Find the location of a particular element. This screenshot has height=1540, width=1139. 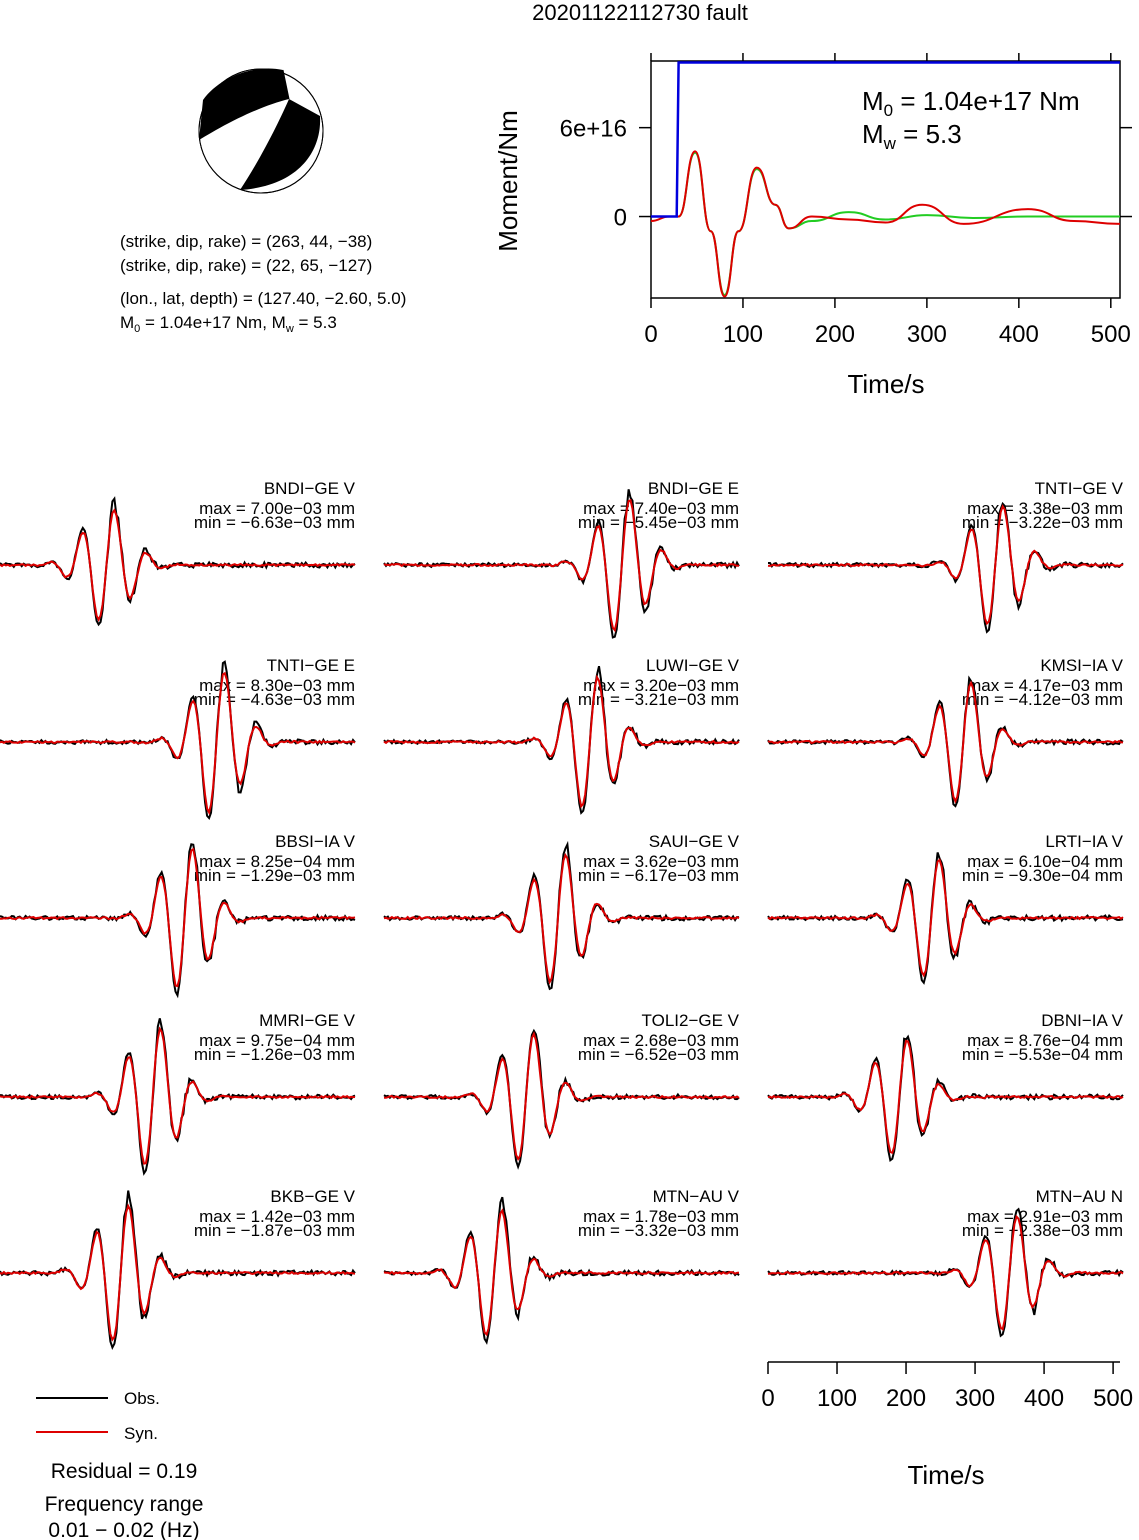

stf-plot-frame is located at coordinates (885, 179).